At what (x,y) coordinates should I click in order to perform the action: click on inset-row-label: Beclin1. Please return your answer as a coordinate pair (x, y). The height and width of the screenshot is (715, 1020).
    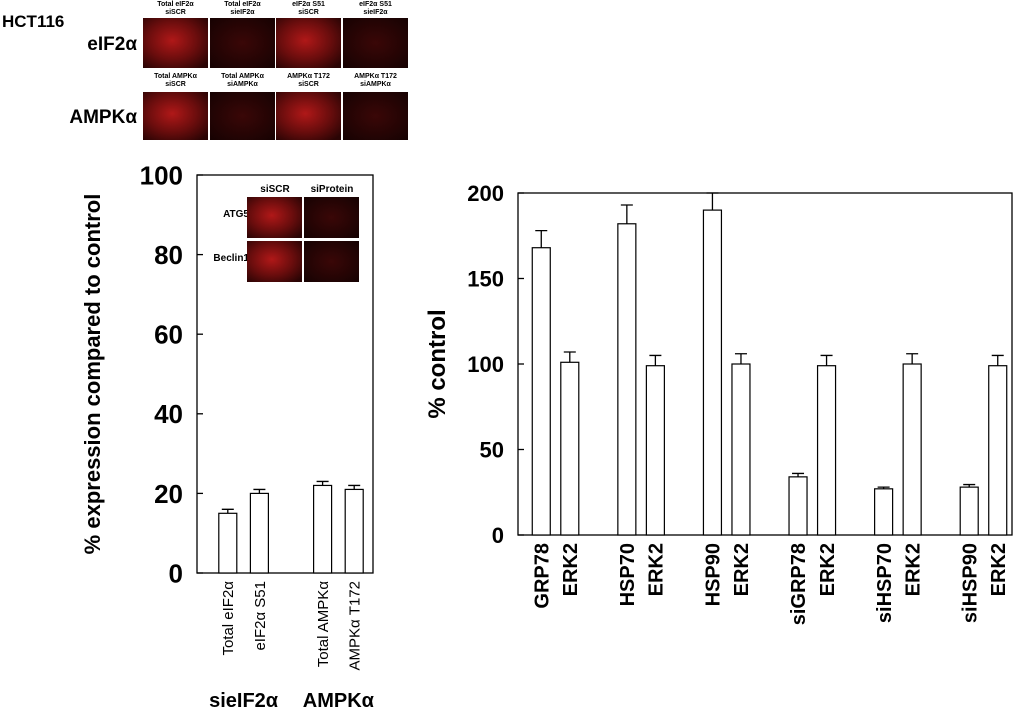
    Looking at the image, I should click on (231, 258).